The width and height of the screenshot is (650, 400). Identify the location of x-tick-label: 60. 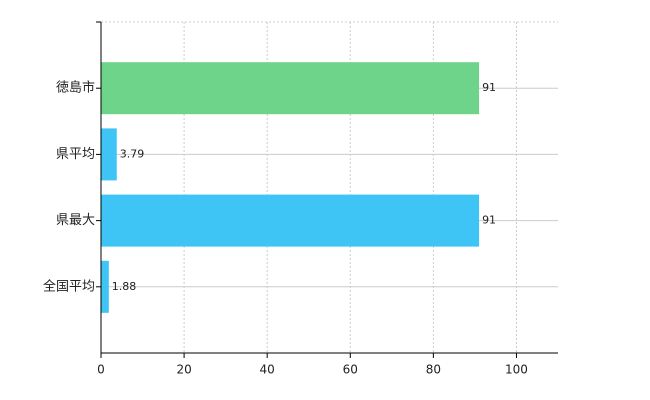
(350, 370).